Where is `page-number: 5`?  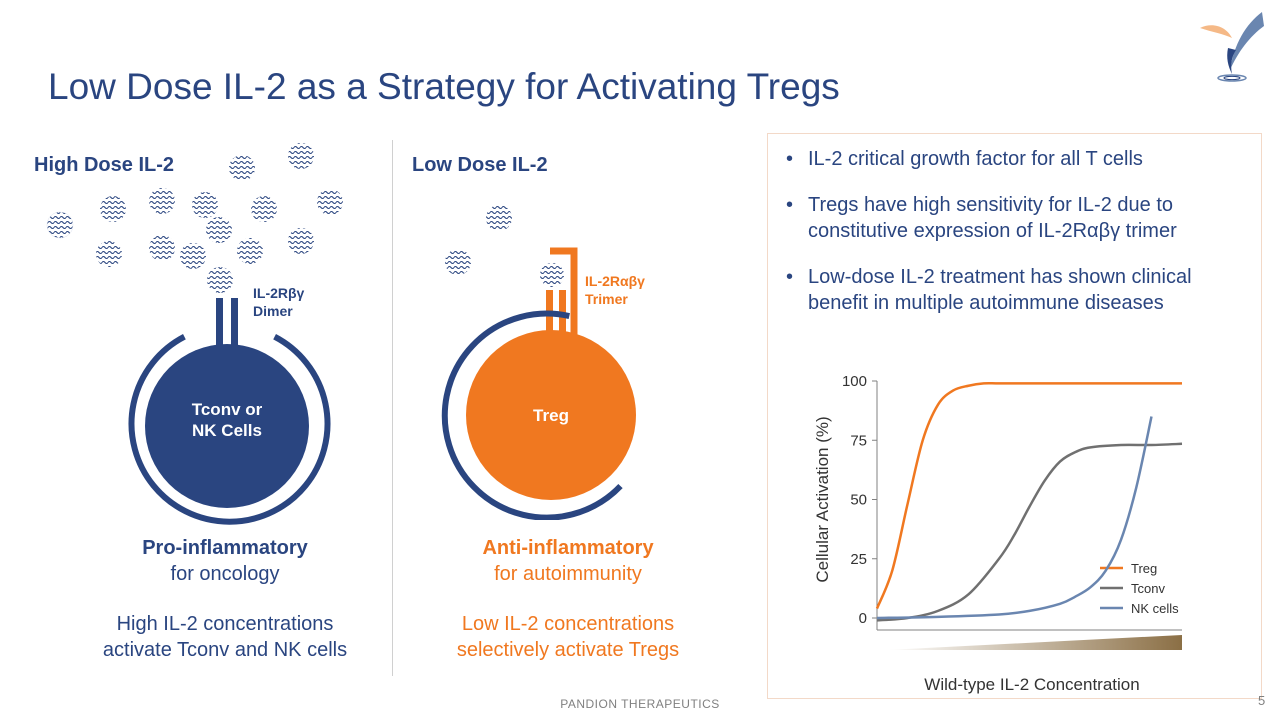 page-number: 5 is located at coordinates (1262, 700).